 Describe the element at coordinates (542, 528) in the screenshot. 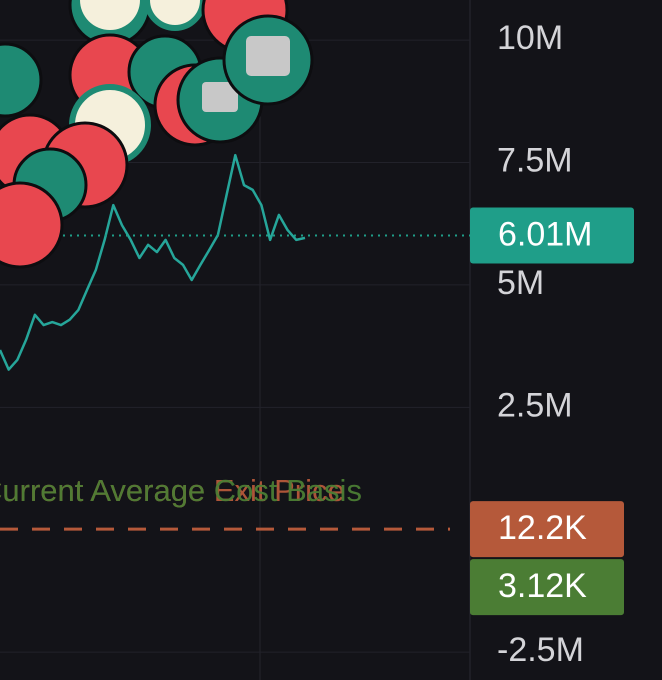

I see `price-tag-label: 12.2K` at that location.